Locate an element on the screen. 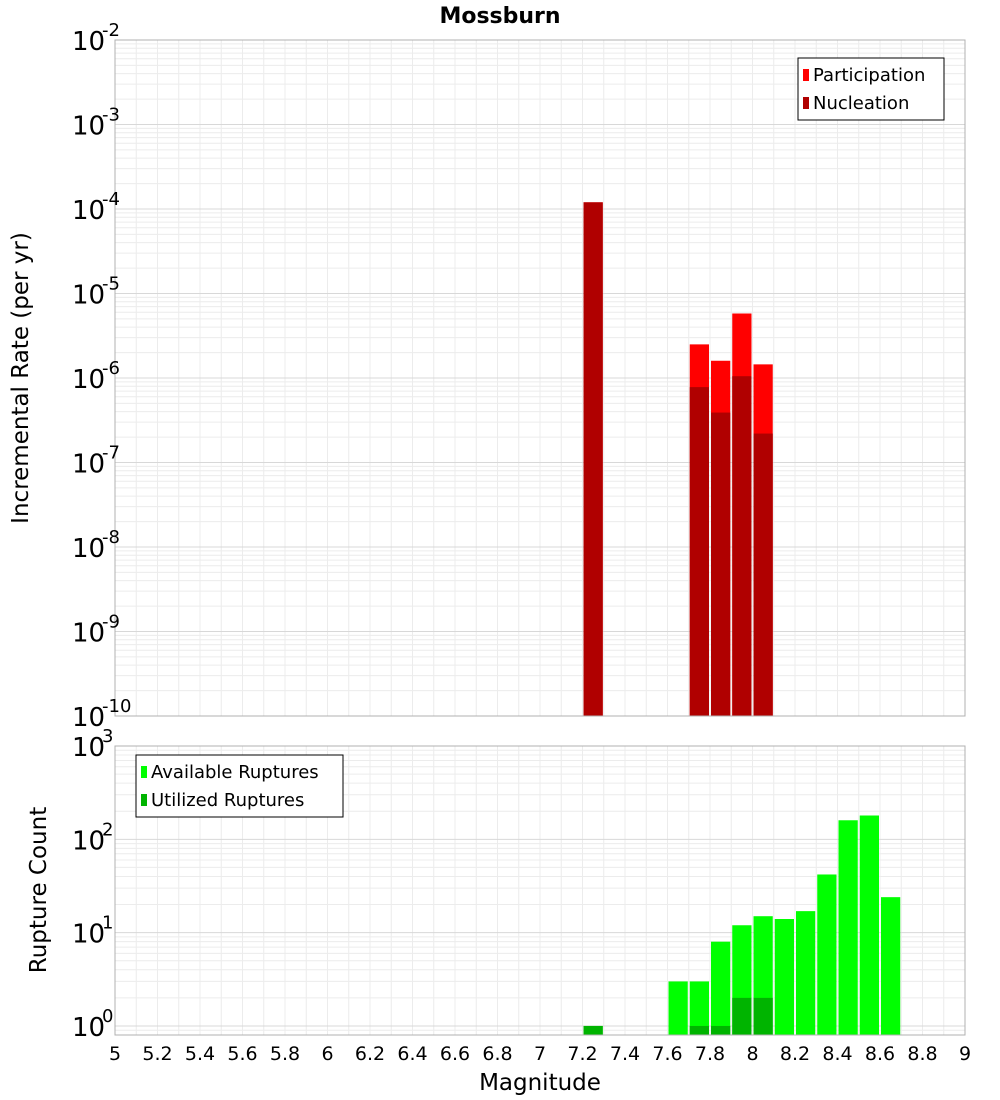 The image size is (1000, 1100). legend-label: Participation is located at coordinates (869, 75).